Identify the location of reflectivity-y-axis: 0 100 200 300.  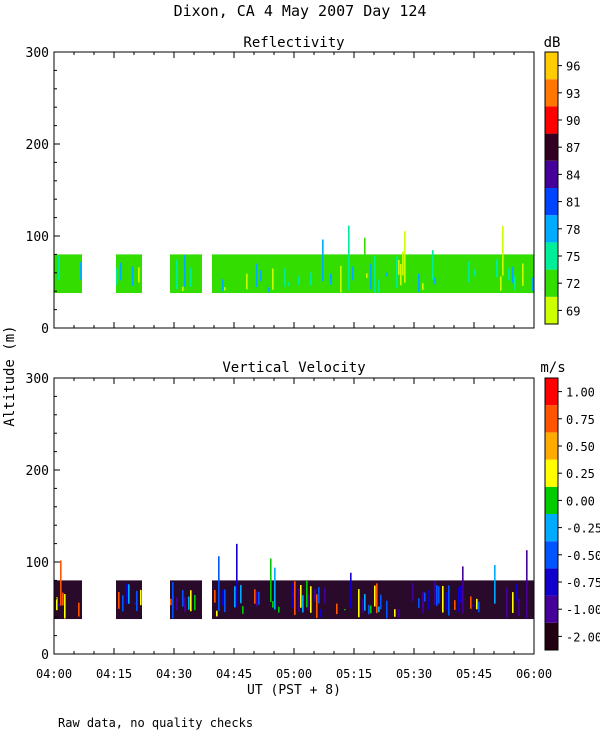
(43, 191).